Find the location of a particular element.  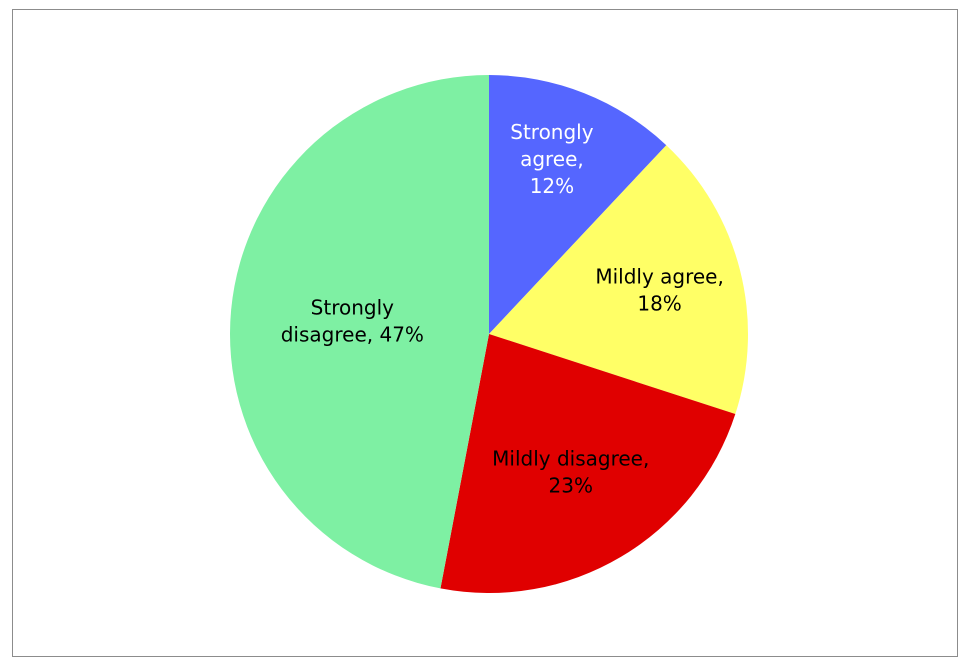

slice-label-strongly-disagree: Strongly disagree, 47% is located at coordinates (352, 321).